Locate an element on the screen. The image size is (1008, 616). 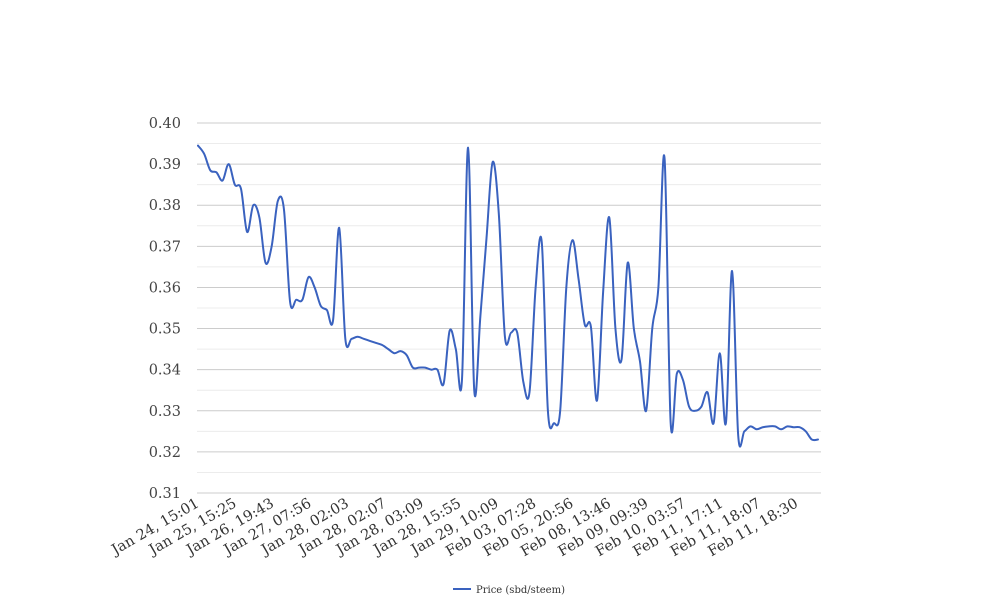
legend: Price (sbd/steem) is located at coordinates (509, 590).